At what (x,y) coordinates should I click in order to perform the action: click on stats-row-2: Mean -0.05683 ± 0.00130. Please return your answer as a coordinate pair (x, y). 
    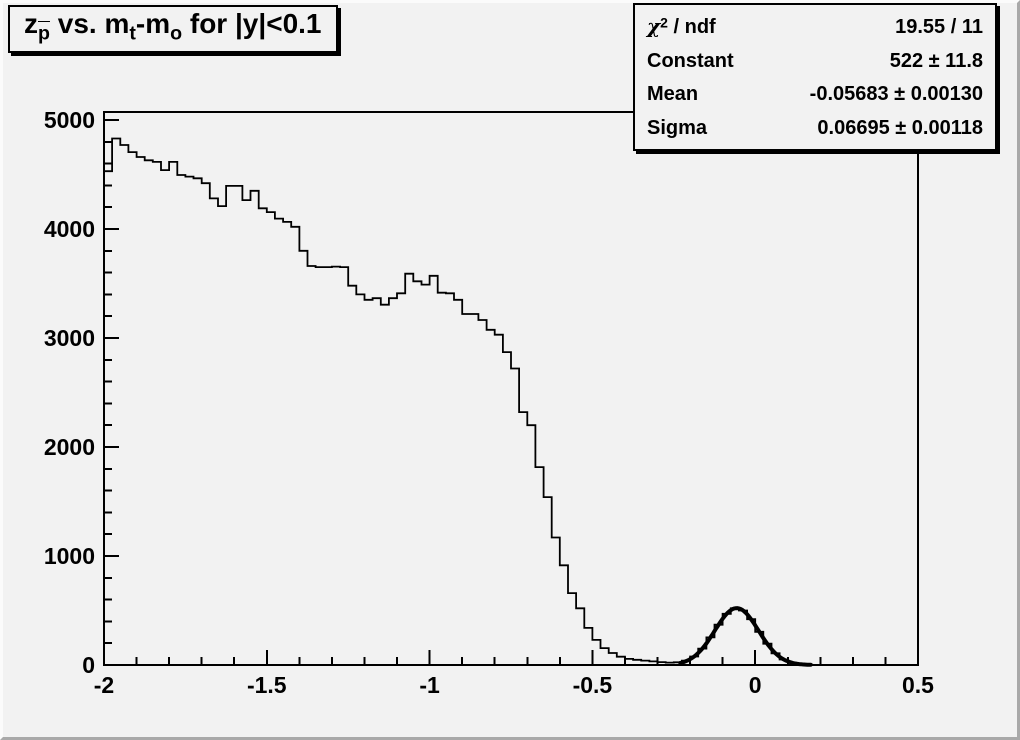
    Looking at the image, I should click on (815, 94).